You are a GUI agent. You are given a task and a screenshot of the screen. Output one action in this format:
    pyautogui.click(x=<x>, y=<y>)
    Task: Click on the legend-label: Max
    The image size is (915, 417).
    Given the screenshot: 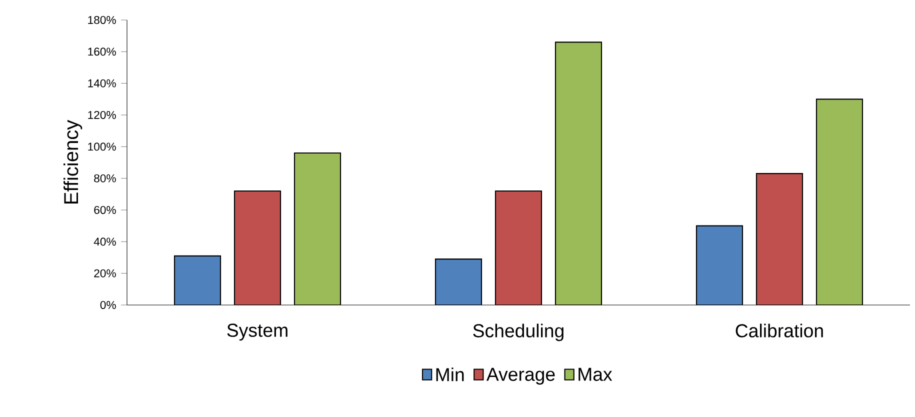 What is the action you would take?
    pyautogui.click(x=595, y=374)
    